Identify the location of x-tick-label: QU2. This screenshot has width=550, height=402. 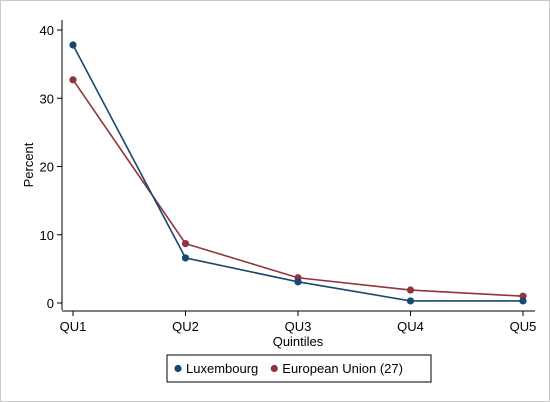
(185, 326).